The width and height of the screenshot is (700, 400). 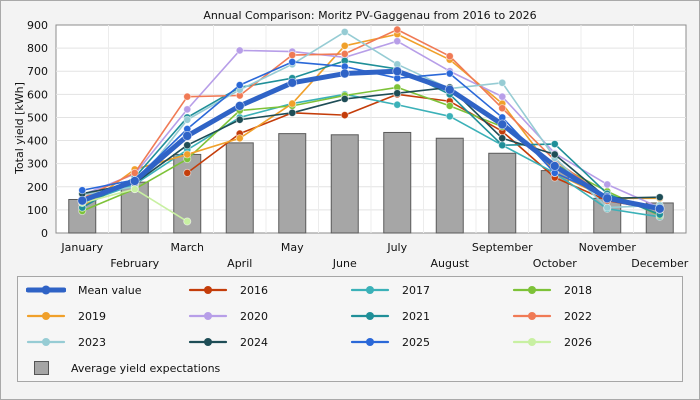 What do you see at coordinates (37, 25) in the screenshot?
I see `y-tick-label: 900` at bounding box center [37, 25].